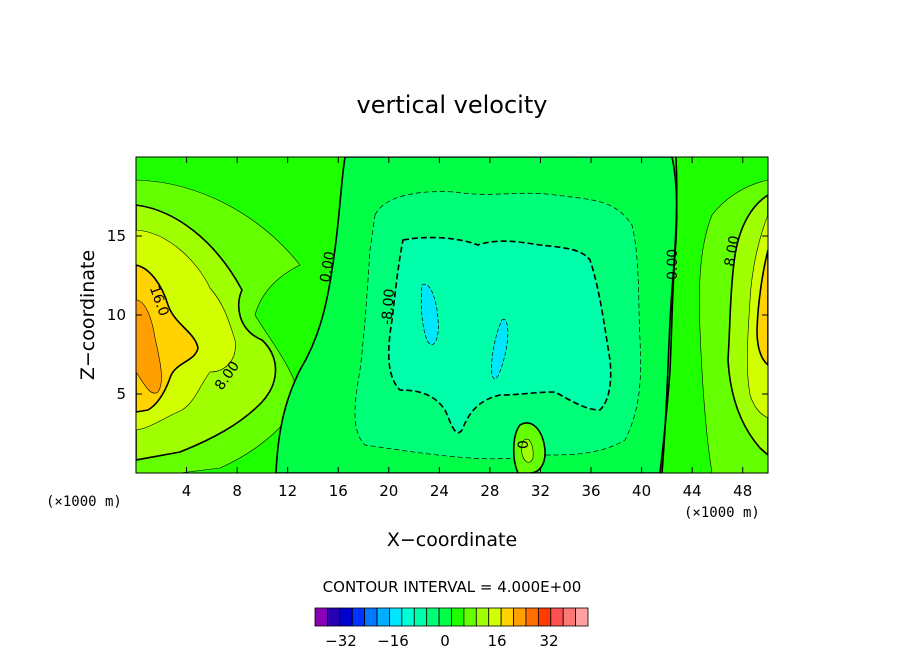 This screenshot has width=904, height=654. Describe the element at coordinates (84, 502) in the screenshot. I see `x-left-unit-label: (×1000 m)` at that location.